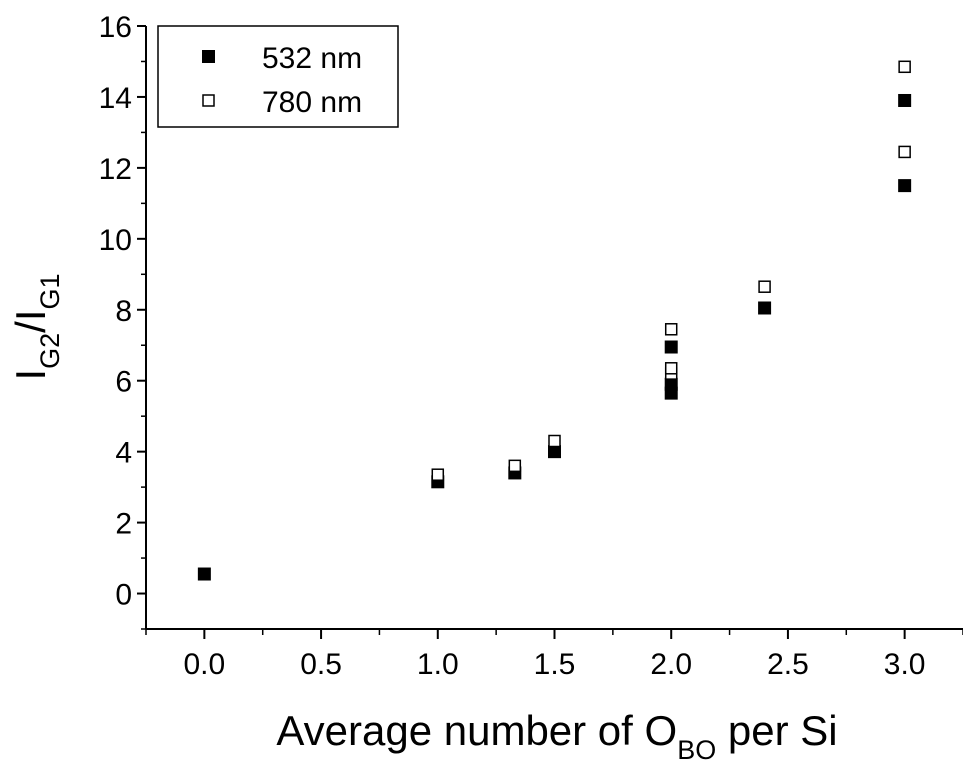 The image size is (963, 767). Describe the element at coordinates (438, 664) in the screenshot. I see `x-tick-label: 1.0` at that location.